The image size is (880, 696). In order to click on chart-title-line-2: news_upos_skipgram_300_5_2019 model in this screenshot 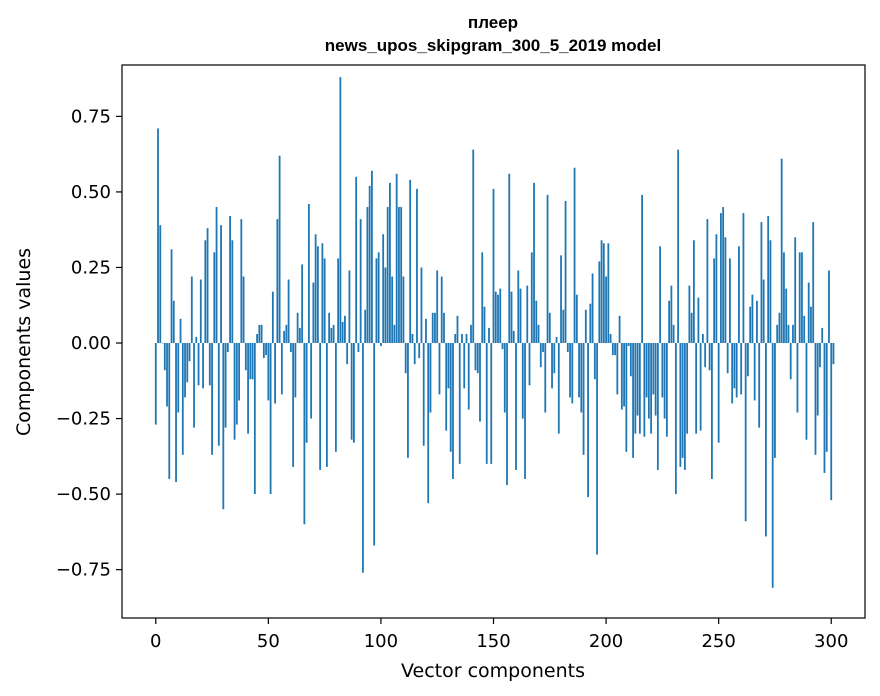, I will do `click(493, 45)`.